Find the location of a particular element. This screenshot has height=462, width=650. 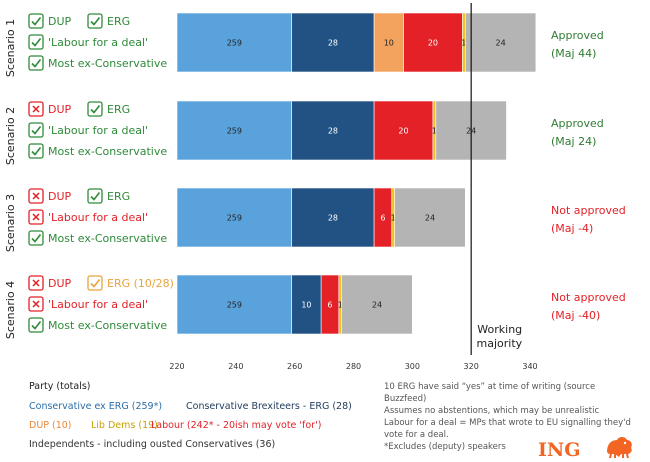

x-tick-label: 300 is located at coordinates (412, 366).